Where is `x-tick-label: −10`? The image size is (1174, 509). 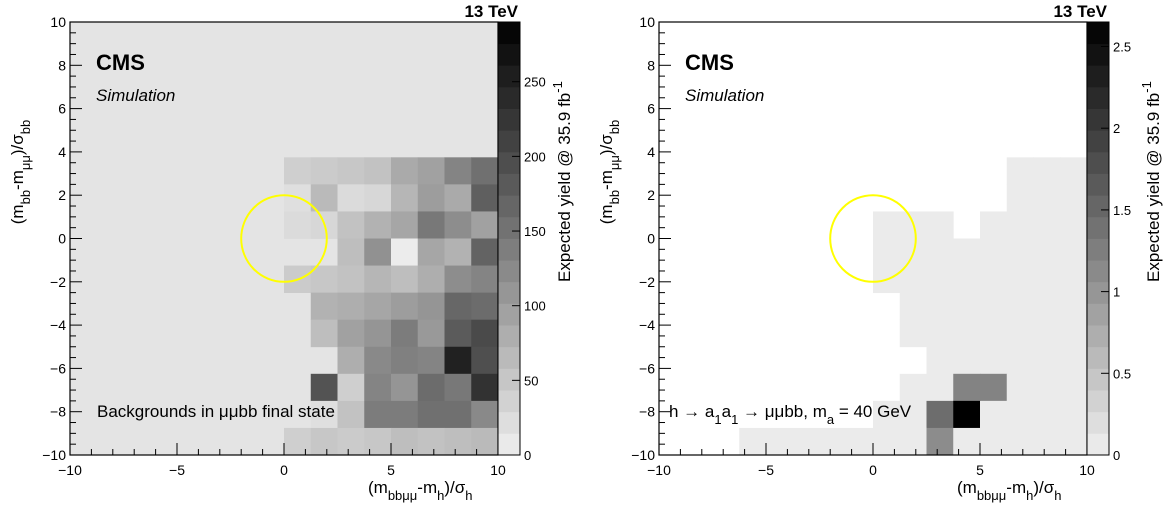 x-tick-label: −10 is located at coordinates (659, 470).